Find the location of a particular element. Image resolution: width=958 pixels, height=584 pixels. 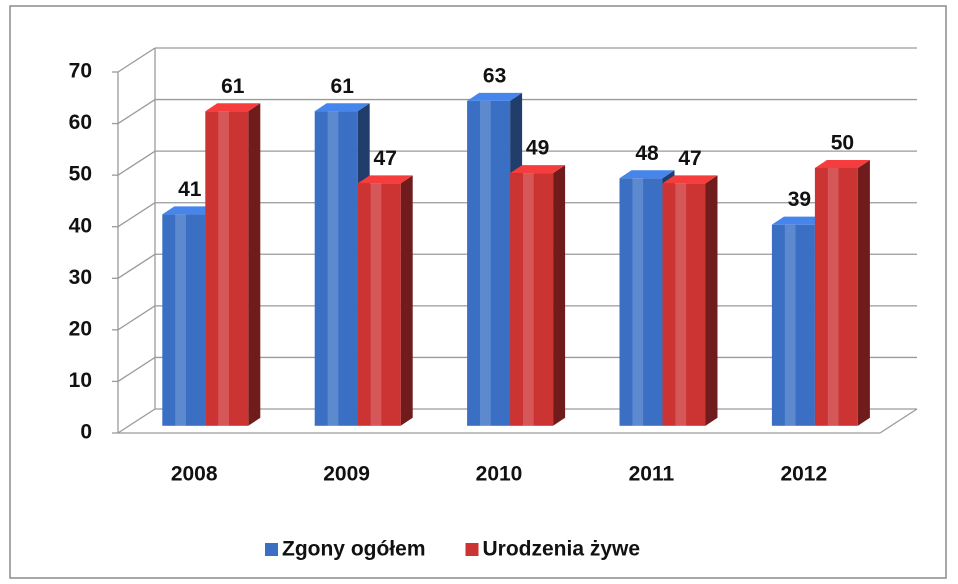

x-tick-label: 2010 is located at coordinates (499, 474).